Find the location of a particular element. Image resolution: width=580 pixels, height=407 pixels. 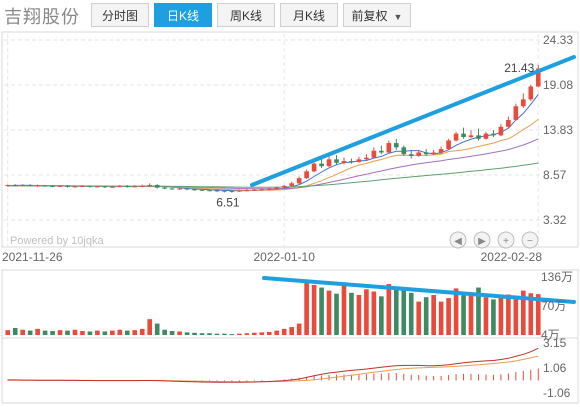

tab-monthly-k: 月K线 is located at coordinates (309, 15).